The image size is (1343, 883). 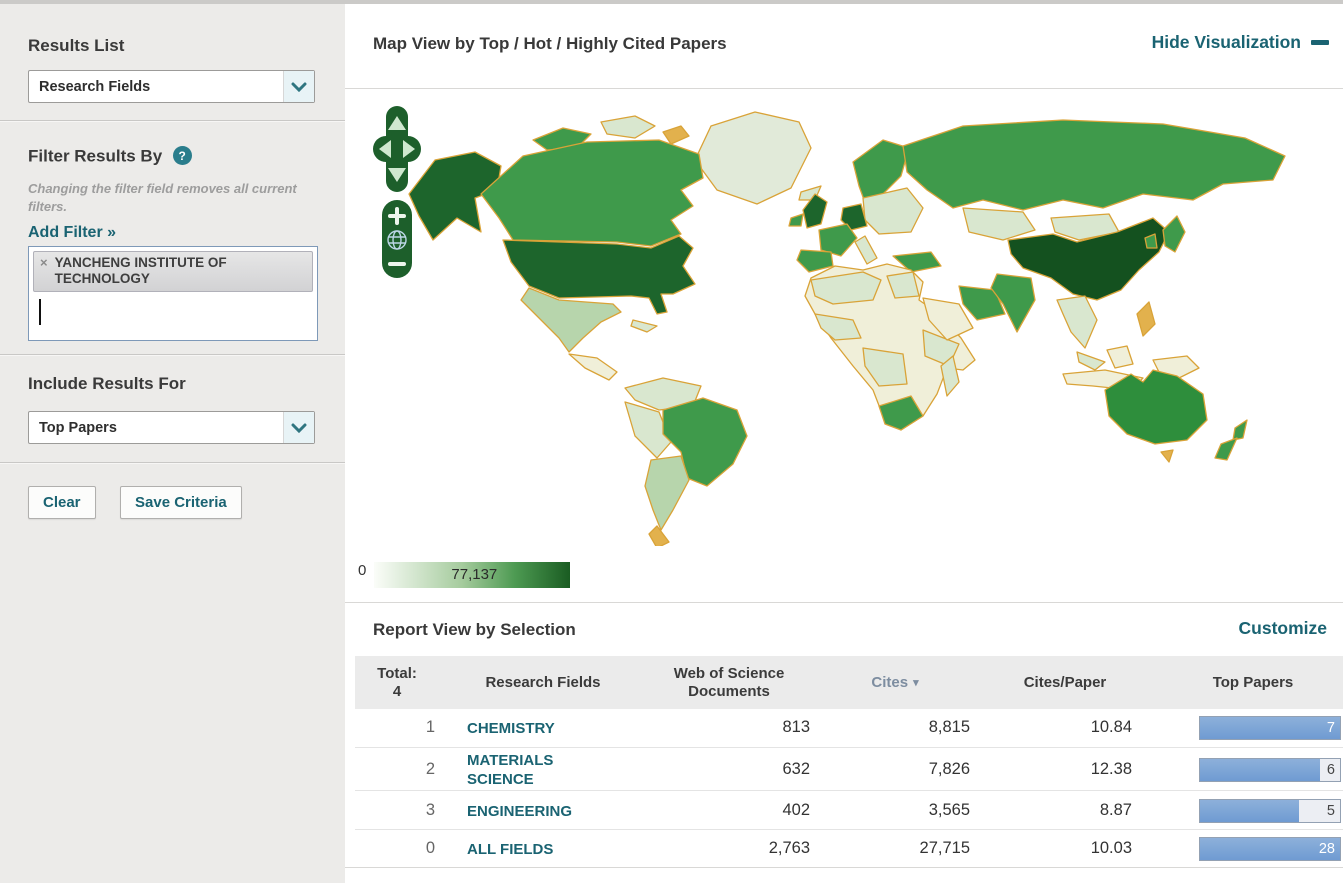 What do you see at coordinates (397, 240) in the screenshot?
I see `globe-icon` at bounding box center [397, 240].